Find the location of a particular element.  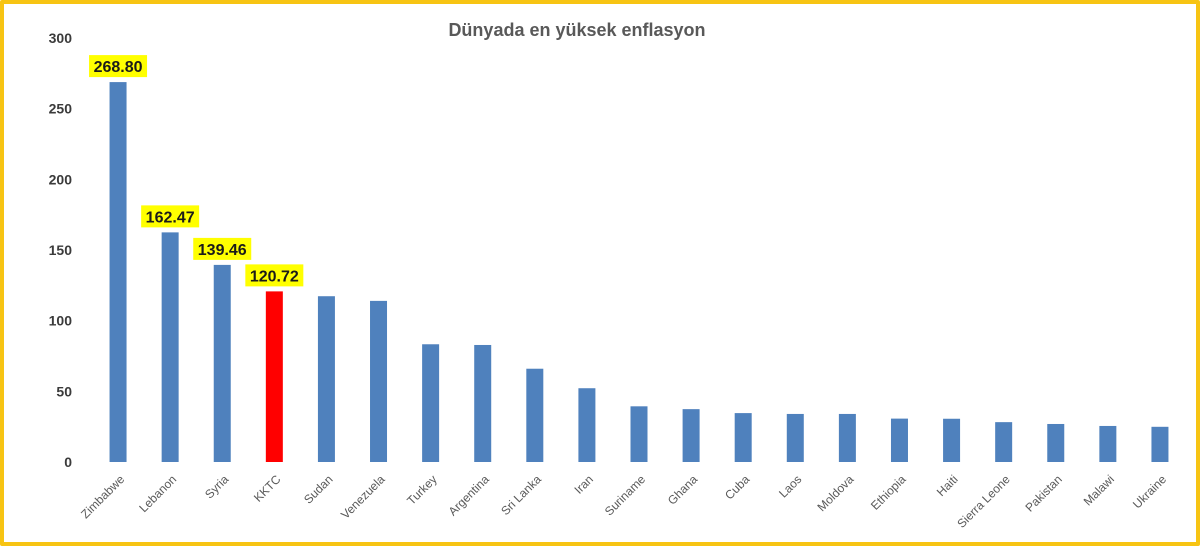

x-tick-label: Ukraine is located at coordinates (1149, 491).